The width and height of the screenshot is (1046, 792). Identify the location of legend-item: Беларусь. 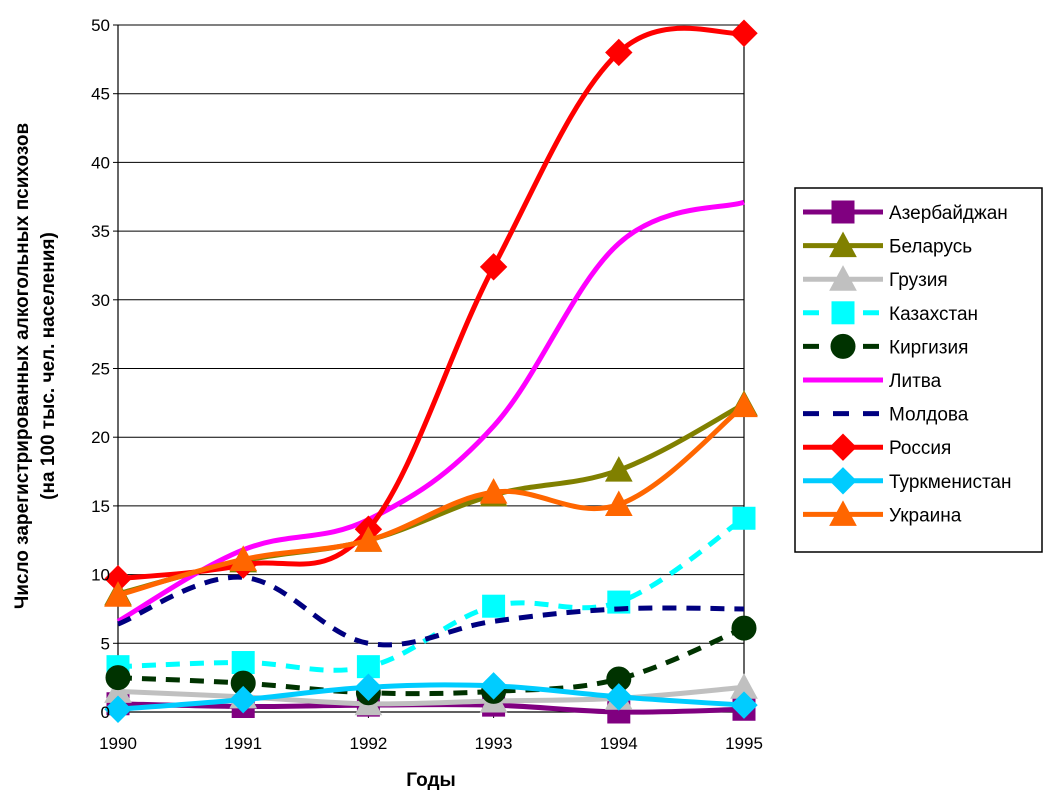
(887, 244).